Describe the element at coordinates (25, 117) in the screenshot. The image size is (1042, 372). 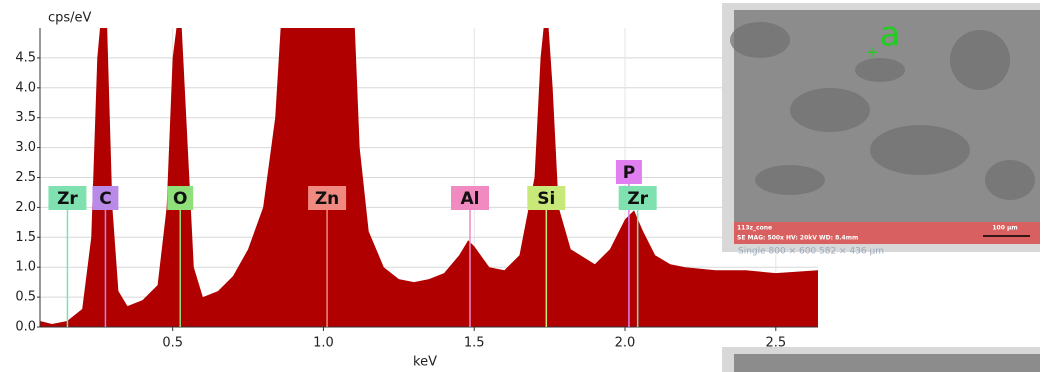
I see `y-tick-label: 3.5` at that location.